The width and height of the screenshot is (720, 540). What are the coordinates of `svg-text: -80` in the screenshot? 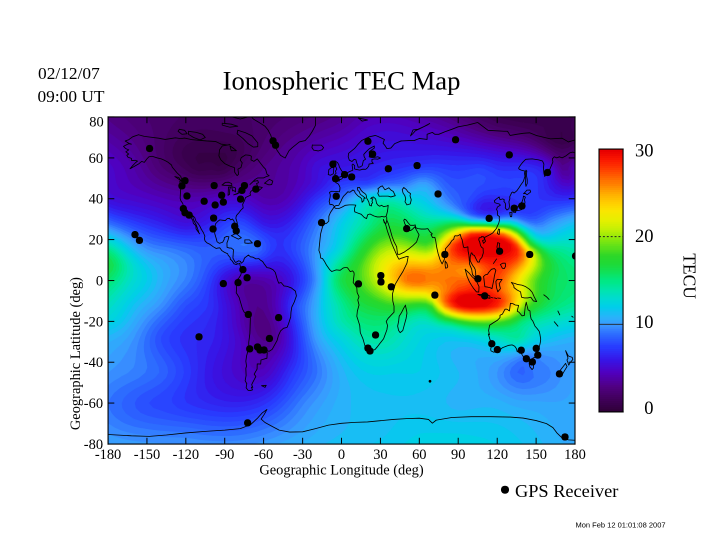 It's located at (93, 445).